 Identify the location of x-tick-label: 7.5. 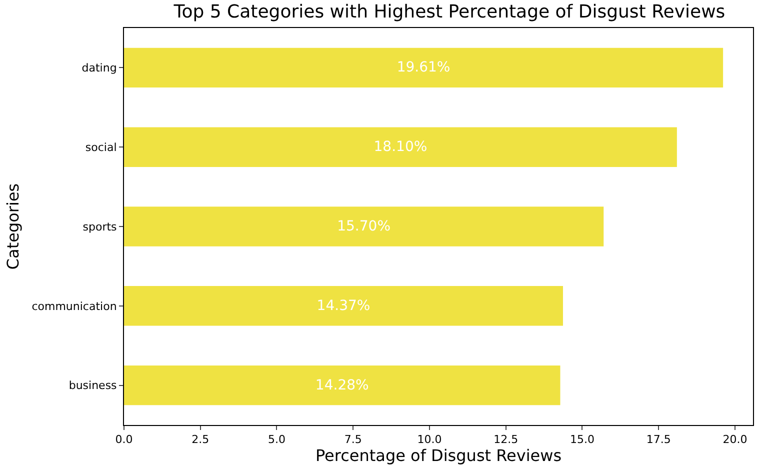
(353, 439).